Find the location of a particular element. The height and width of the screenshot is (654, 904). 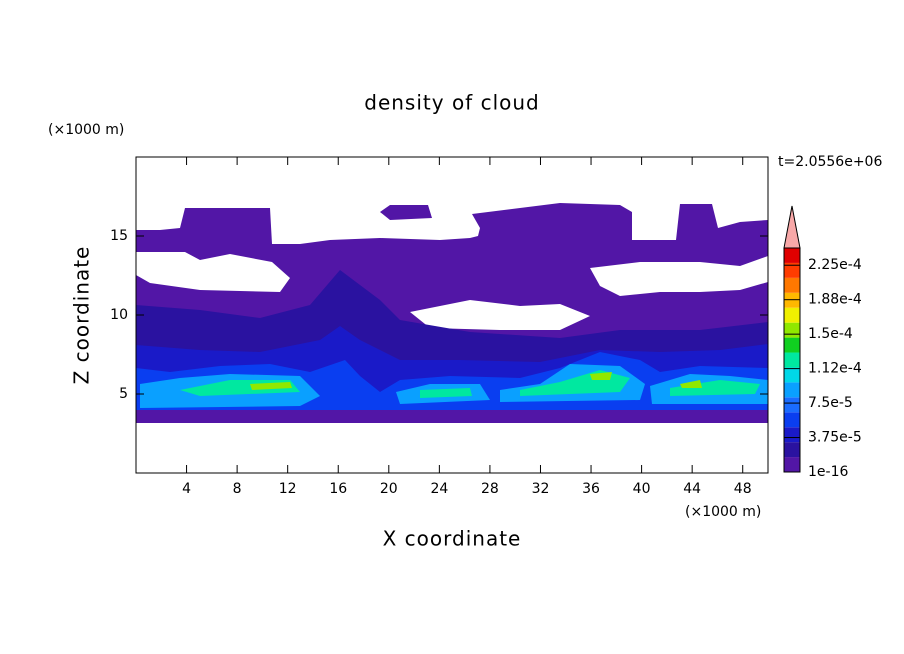

x-axis-label: X coordinate is located at coordinates (452, 539).